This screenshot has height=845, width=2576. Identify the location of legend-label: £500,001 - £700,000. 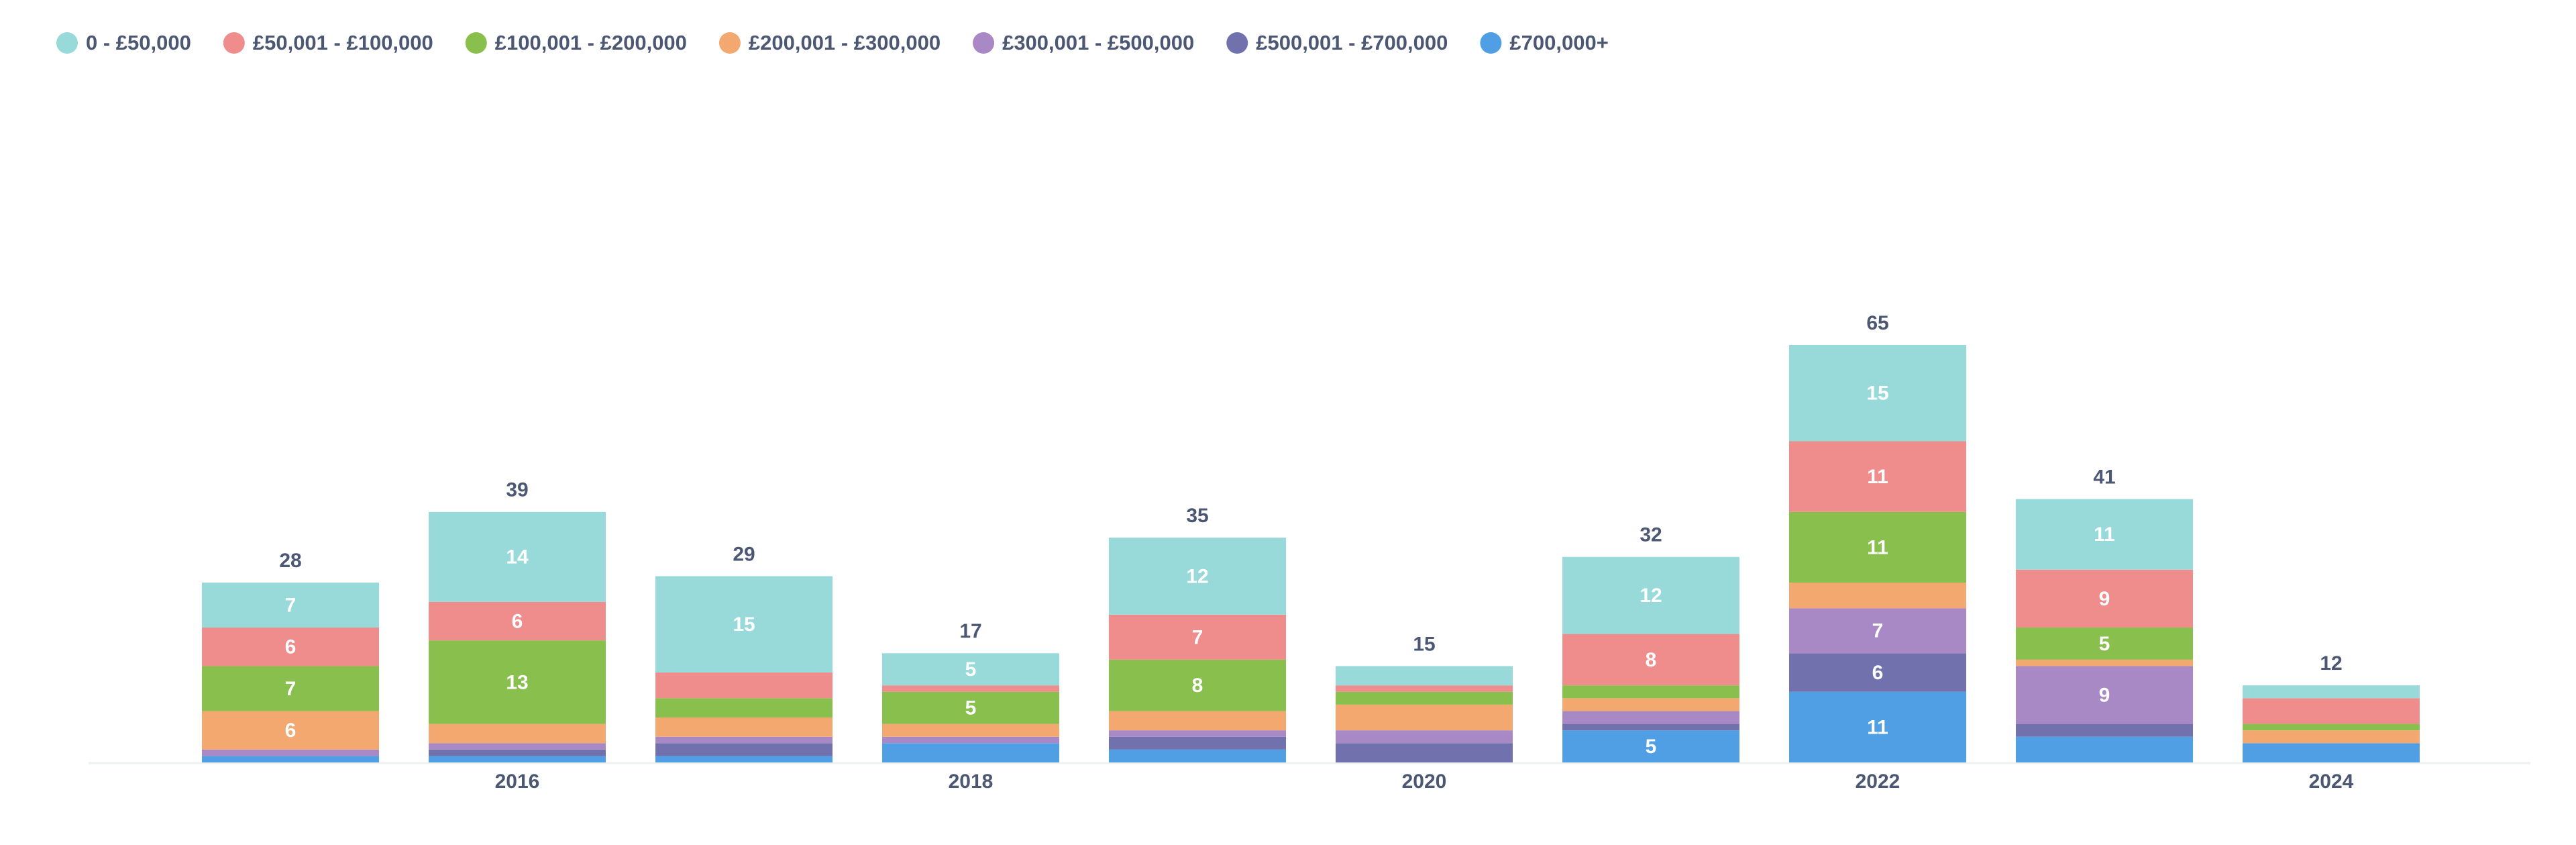
(1352, 42).